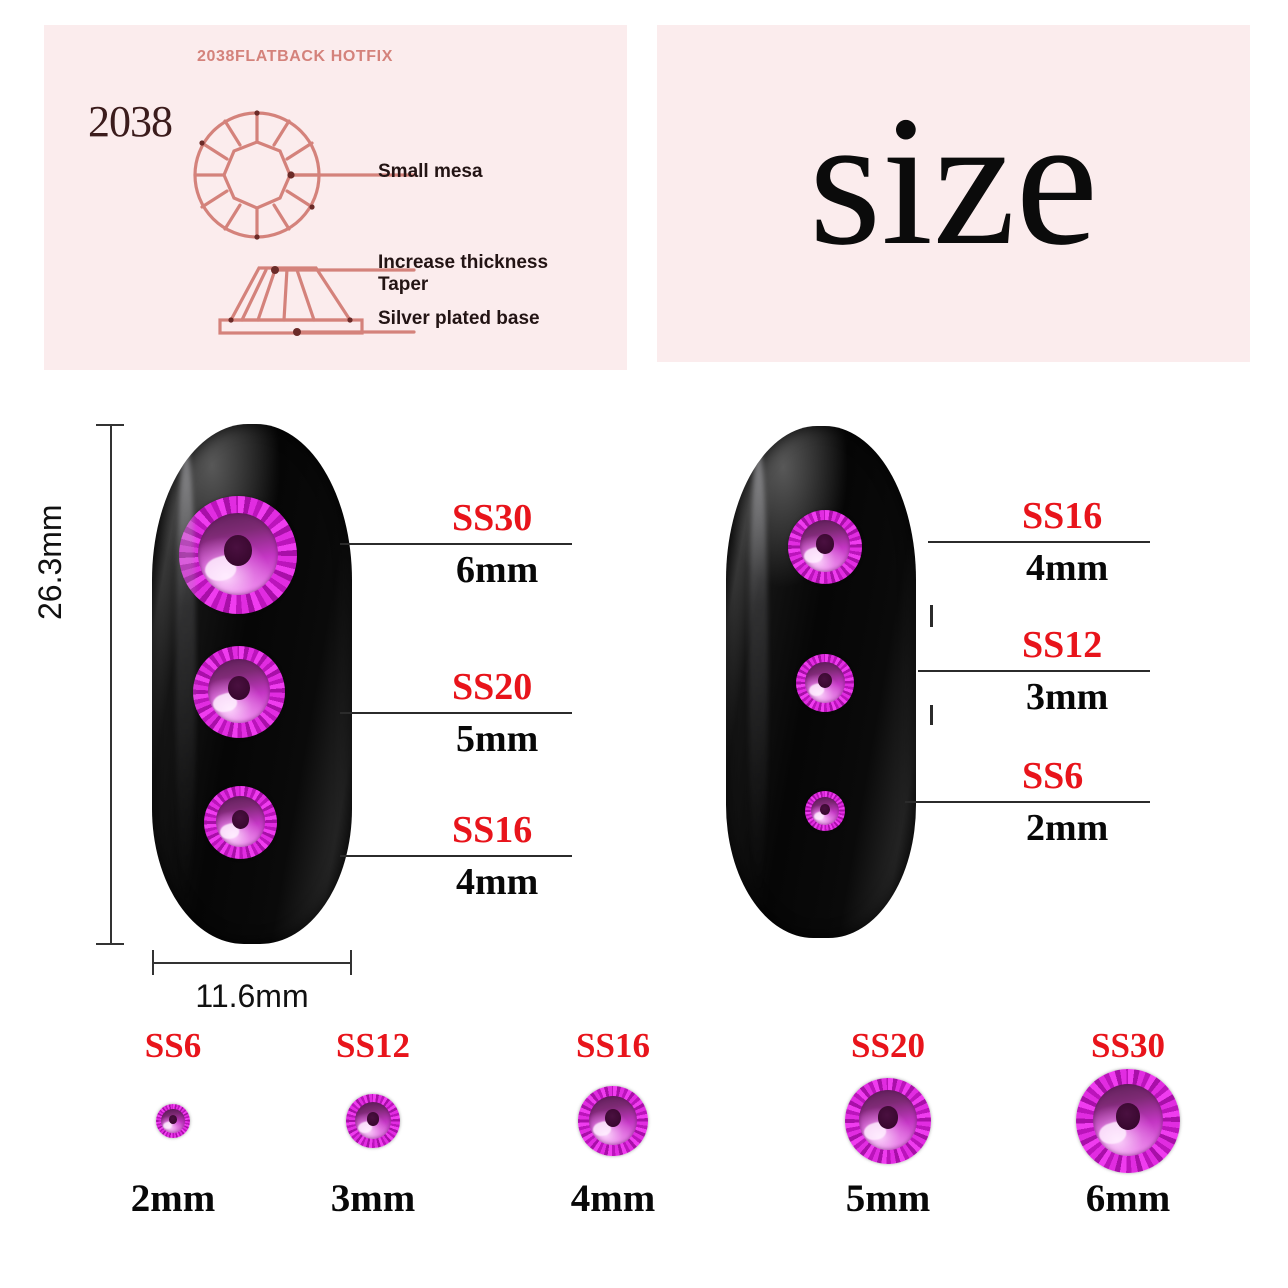 The image size is (1288, 1288). I want to click on callout-label-small-mesa: Small mesa, so click(430, 171).